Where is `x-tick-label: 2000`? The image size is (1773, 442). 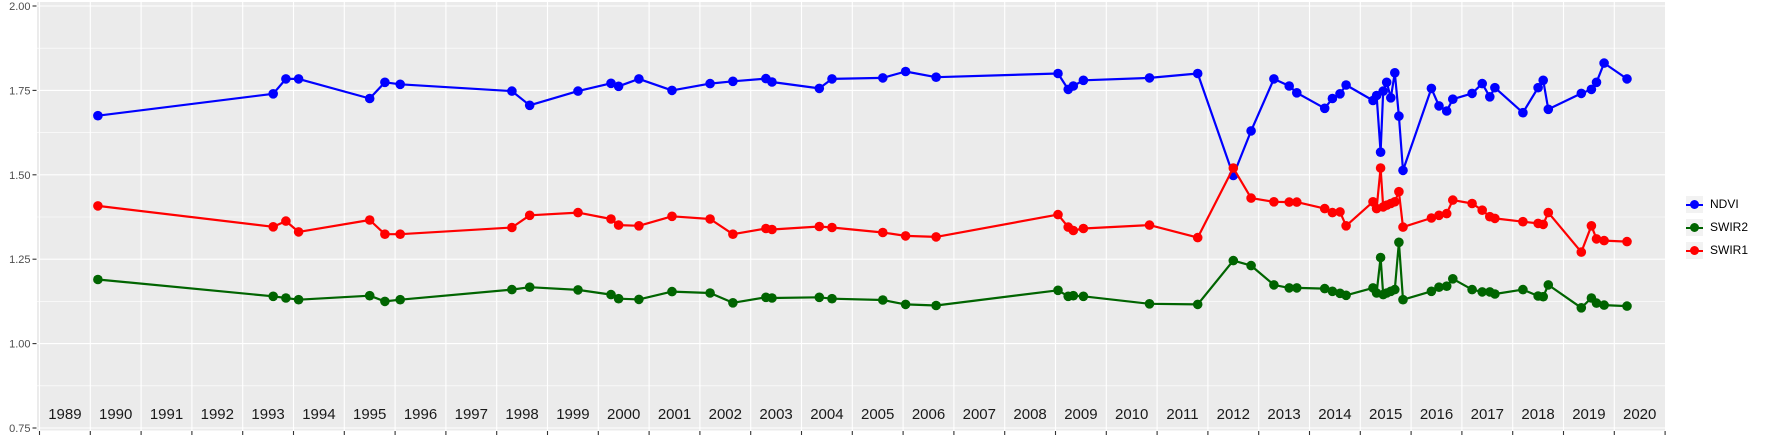 x-tick-label: 2000 is located at coordinates (623, 414).